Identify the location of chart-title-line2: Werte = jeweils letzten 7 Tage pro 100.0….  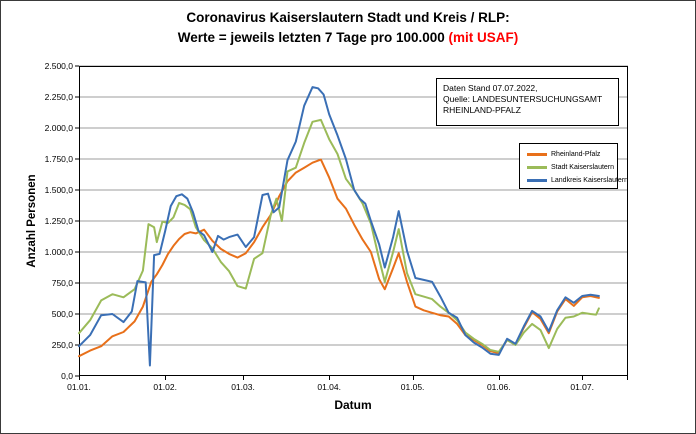
(348, 38).